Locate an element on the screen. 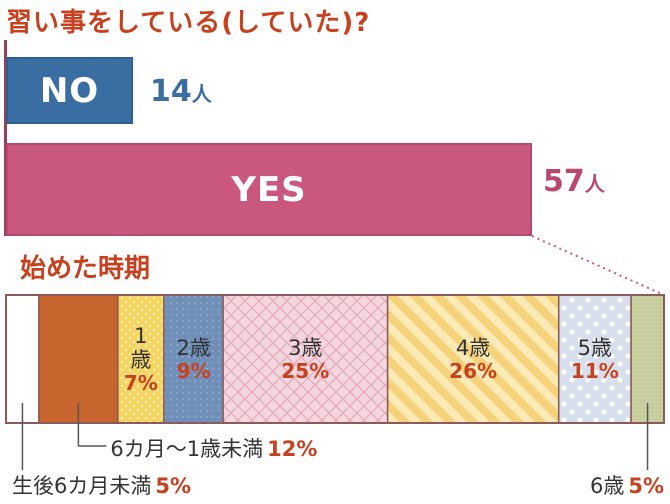 This screenshot has height=504, width=670. segment-percent: 9% is located at coordinates (193, 370).